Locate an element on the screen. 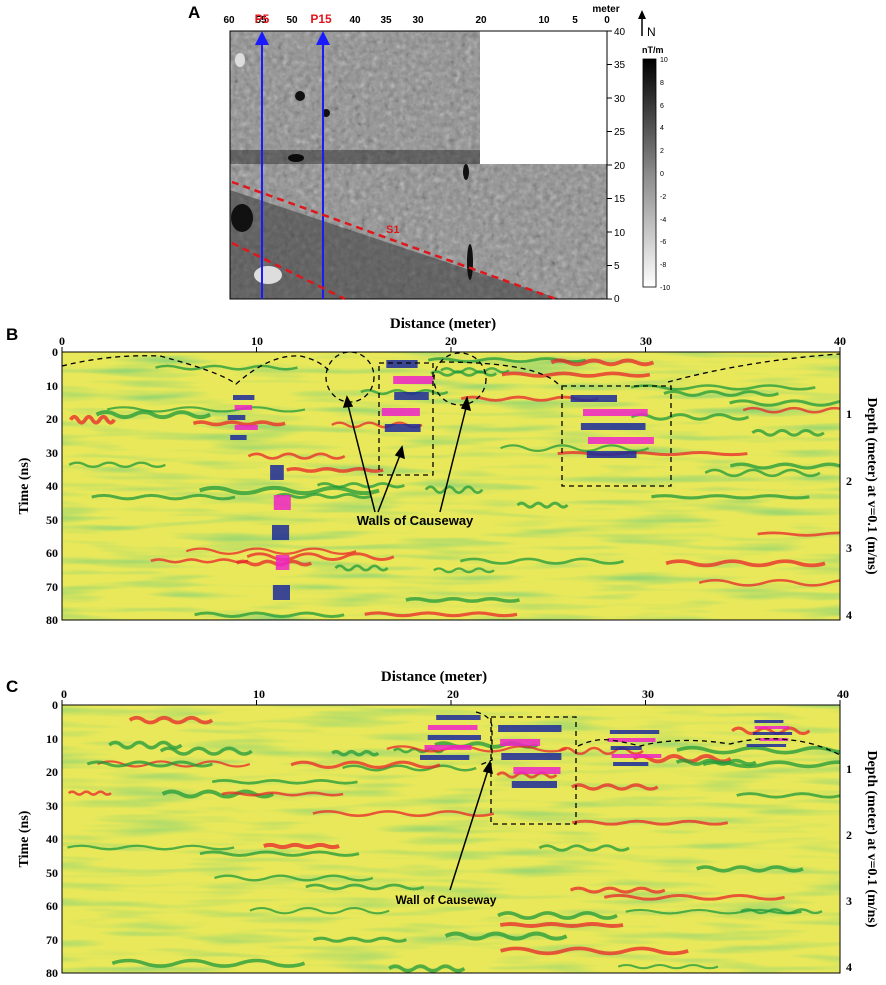 This screenshot has width=886, height=985. panel-c-letter: C is located at coordinates (12, 686).